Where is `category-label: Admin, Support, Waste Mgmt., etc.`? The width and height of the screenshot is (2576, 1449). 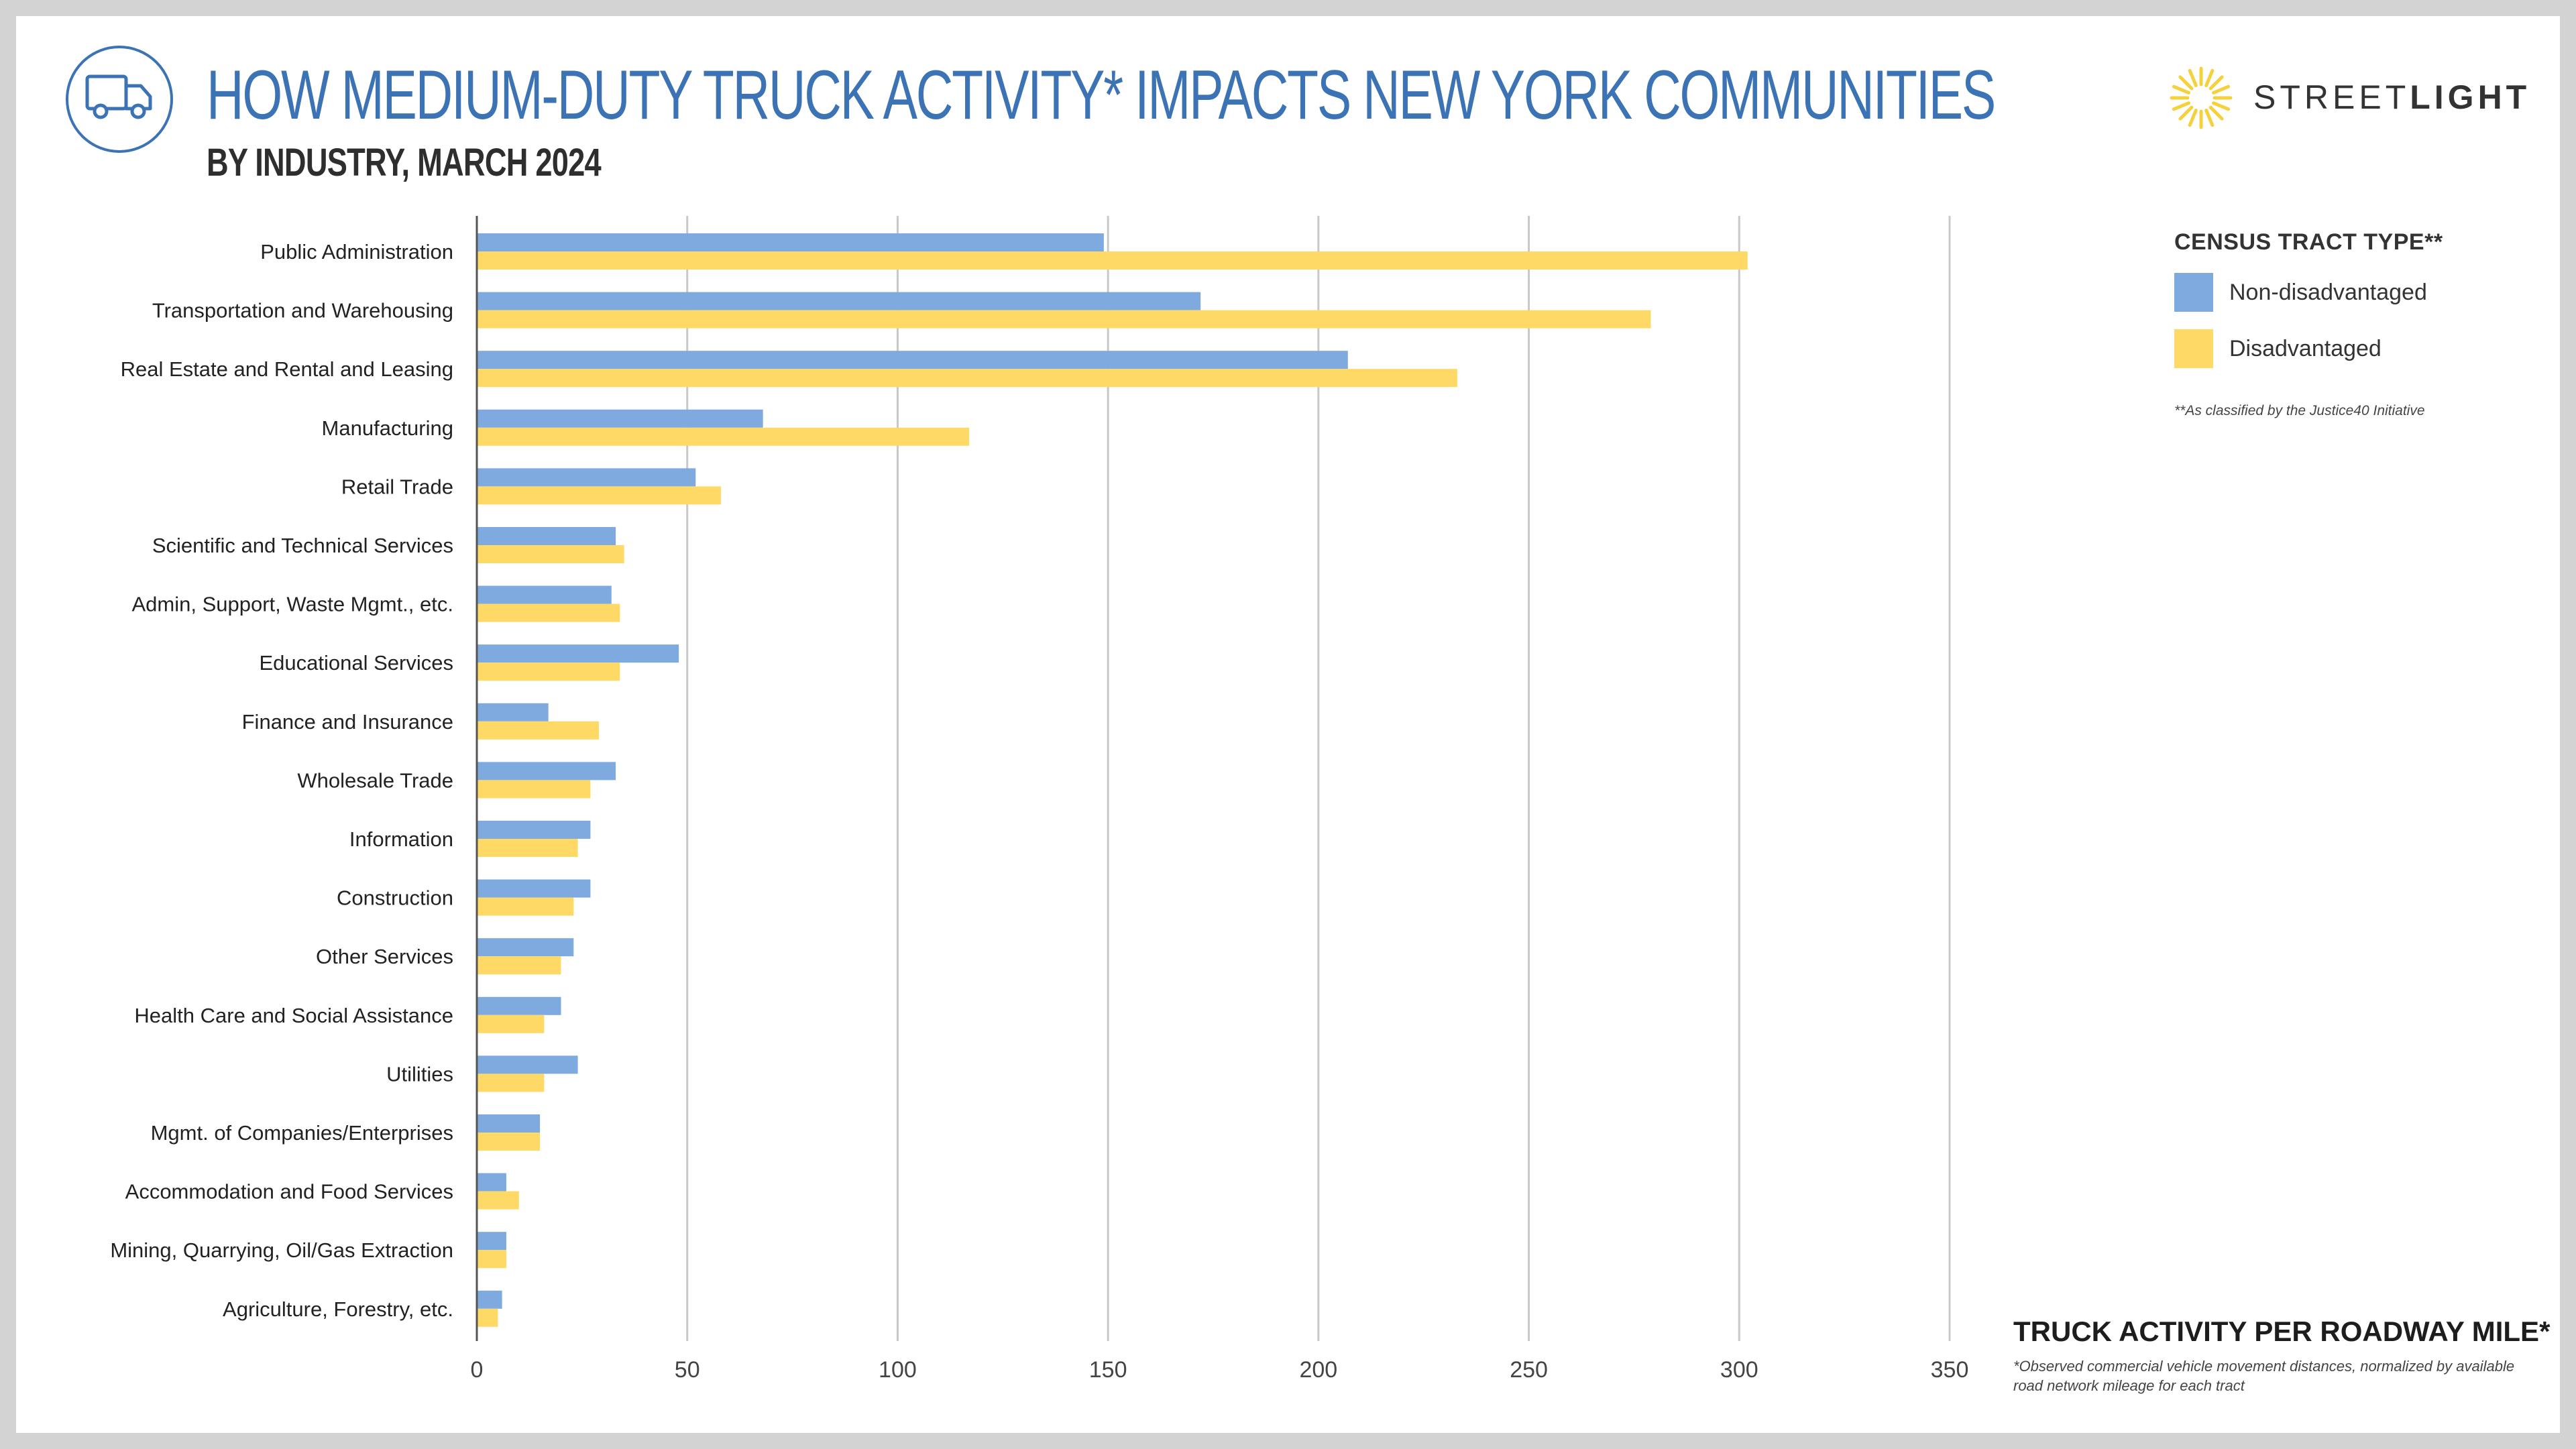 category-label: Admin, Support, Waste Mgmt., etc. is located at coordinates (292, 605).